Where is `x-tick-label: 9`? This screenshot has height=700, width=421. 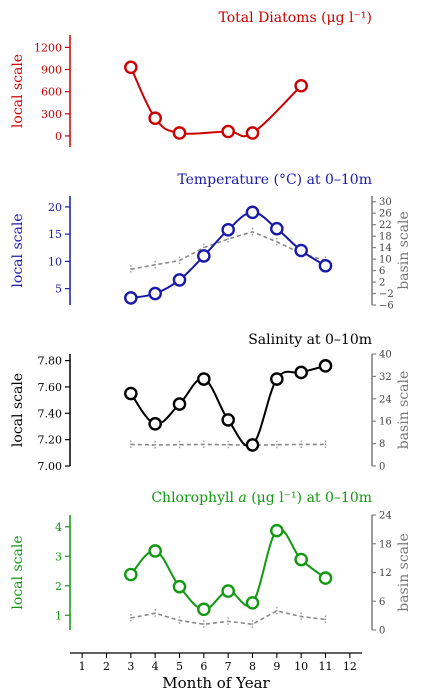
x-tick-label: 9 is located at coordinates (276, 666).